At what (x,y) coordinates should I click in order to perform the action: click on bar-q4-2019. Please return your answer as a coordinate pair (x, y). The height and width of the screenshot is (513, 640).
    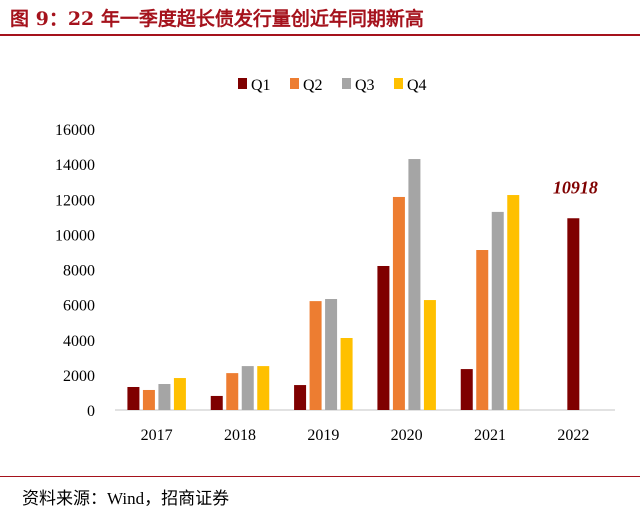
    Looking at the image, I should click on (346, 373).